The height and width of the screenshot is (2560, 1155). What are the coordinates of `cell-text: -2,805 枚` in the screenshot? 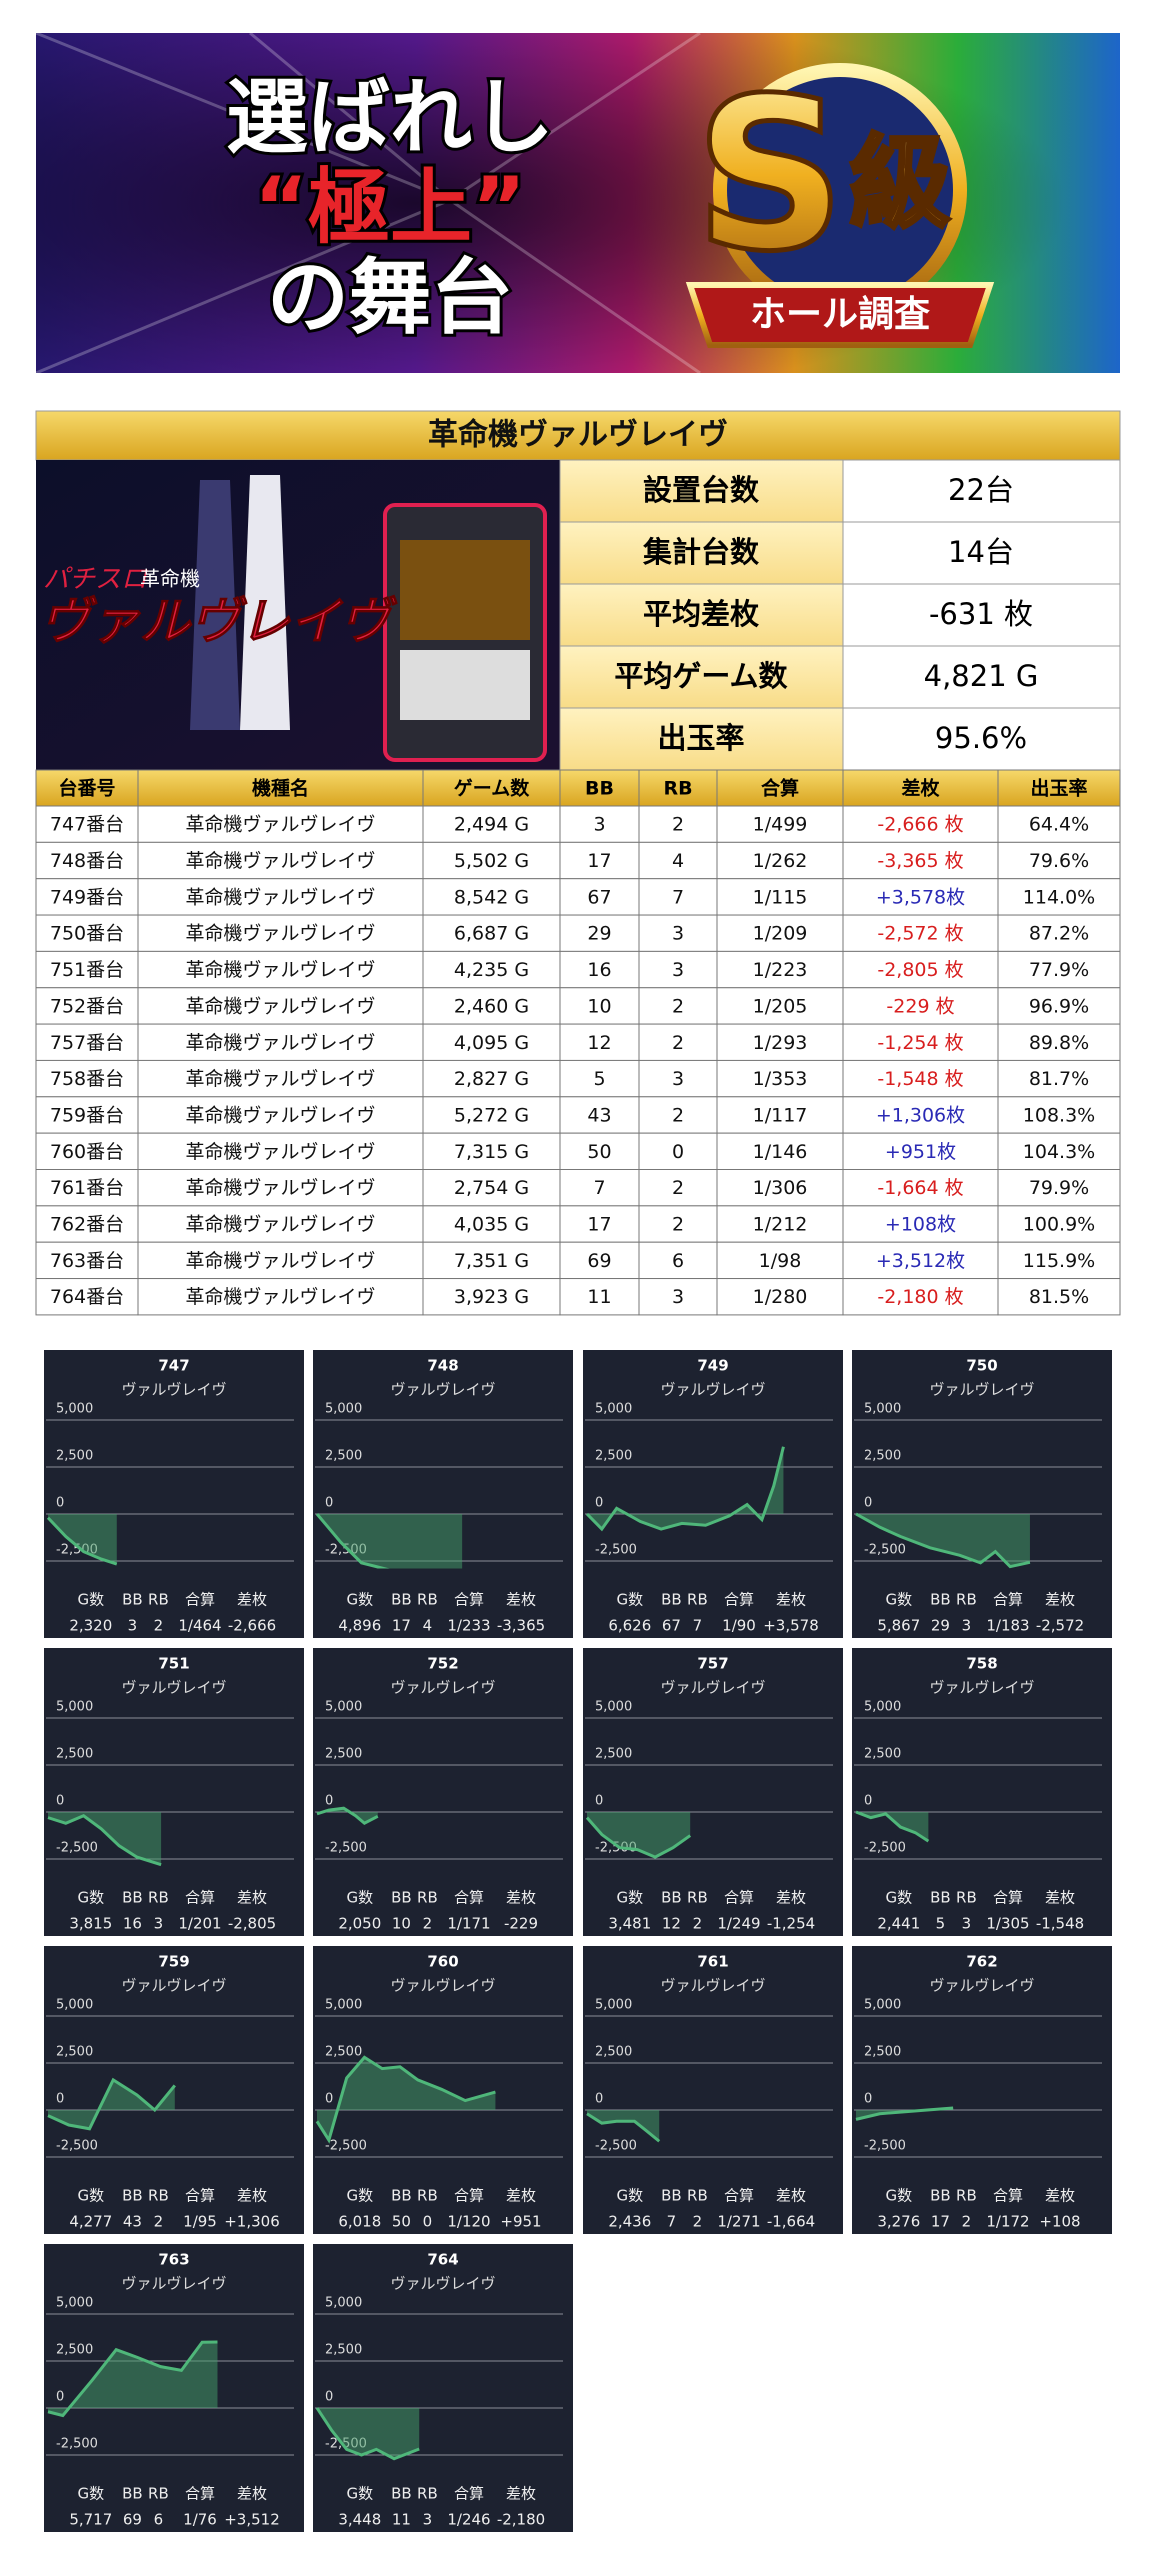 It's located at (920, 970).